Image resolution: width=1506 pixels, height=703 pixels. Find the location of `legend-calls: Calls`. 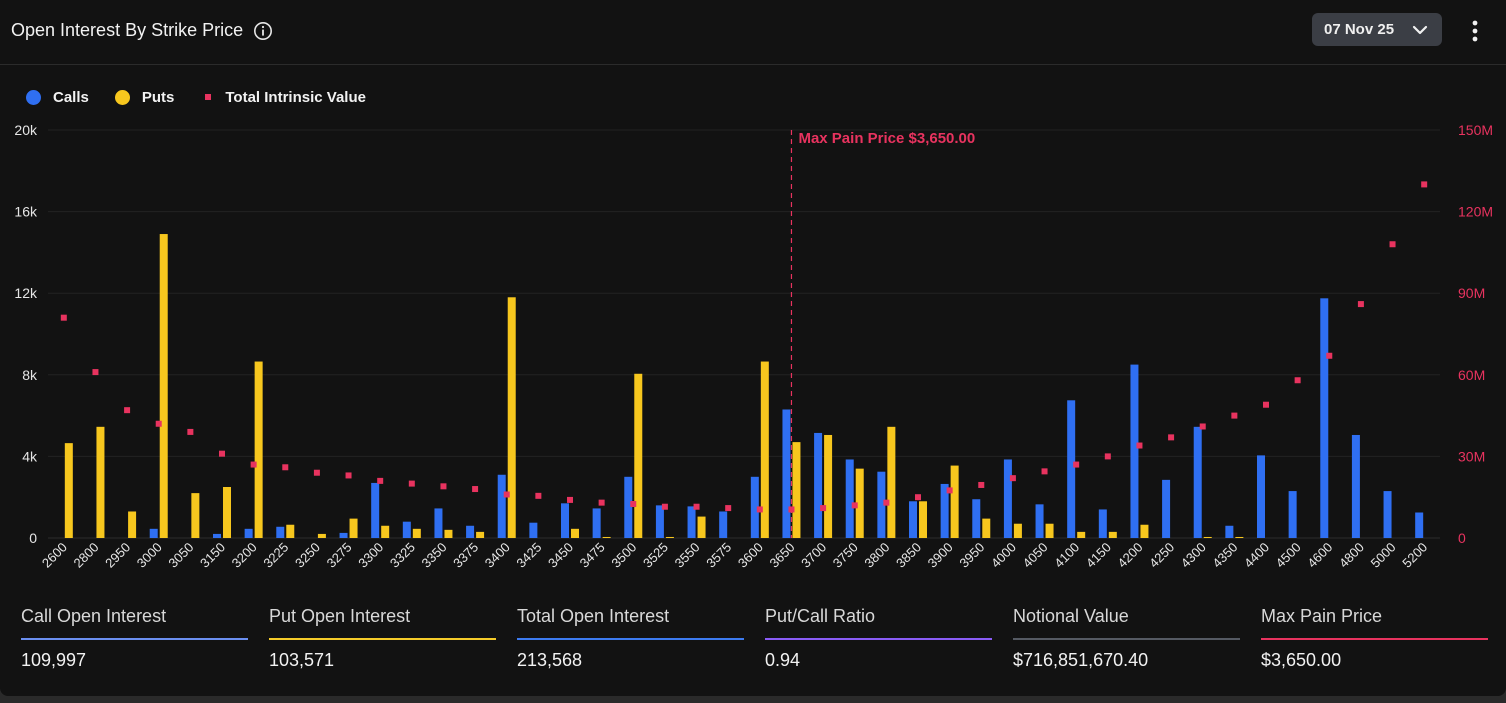

legend-calls: Calls is located at coordinates (57, 97).